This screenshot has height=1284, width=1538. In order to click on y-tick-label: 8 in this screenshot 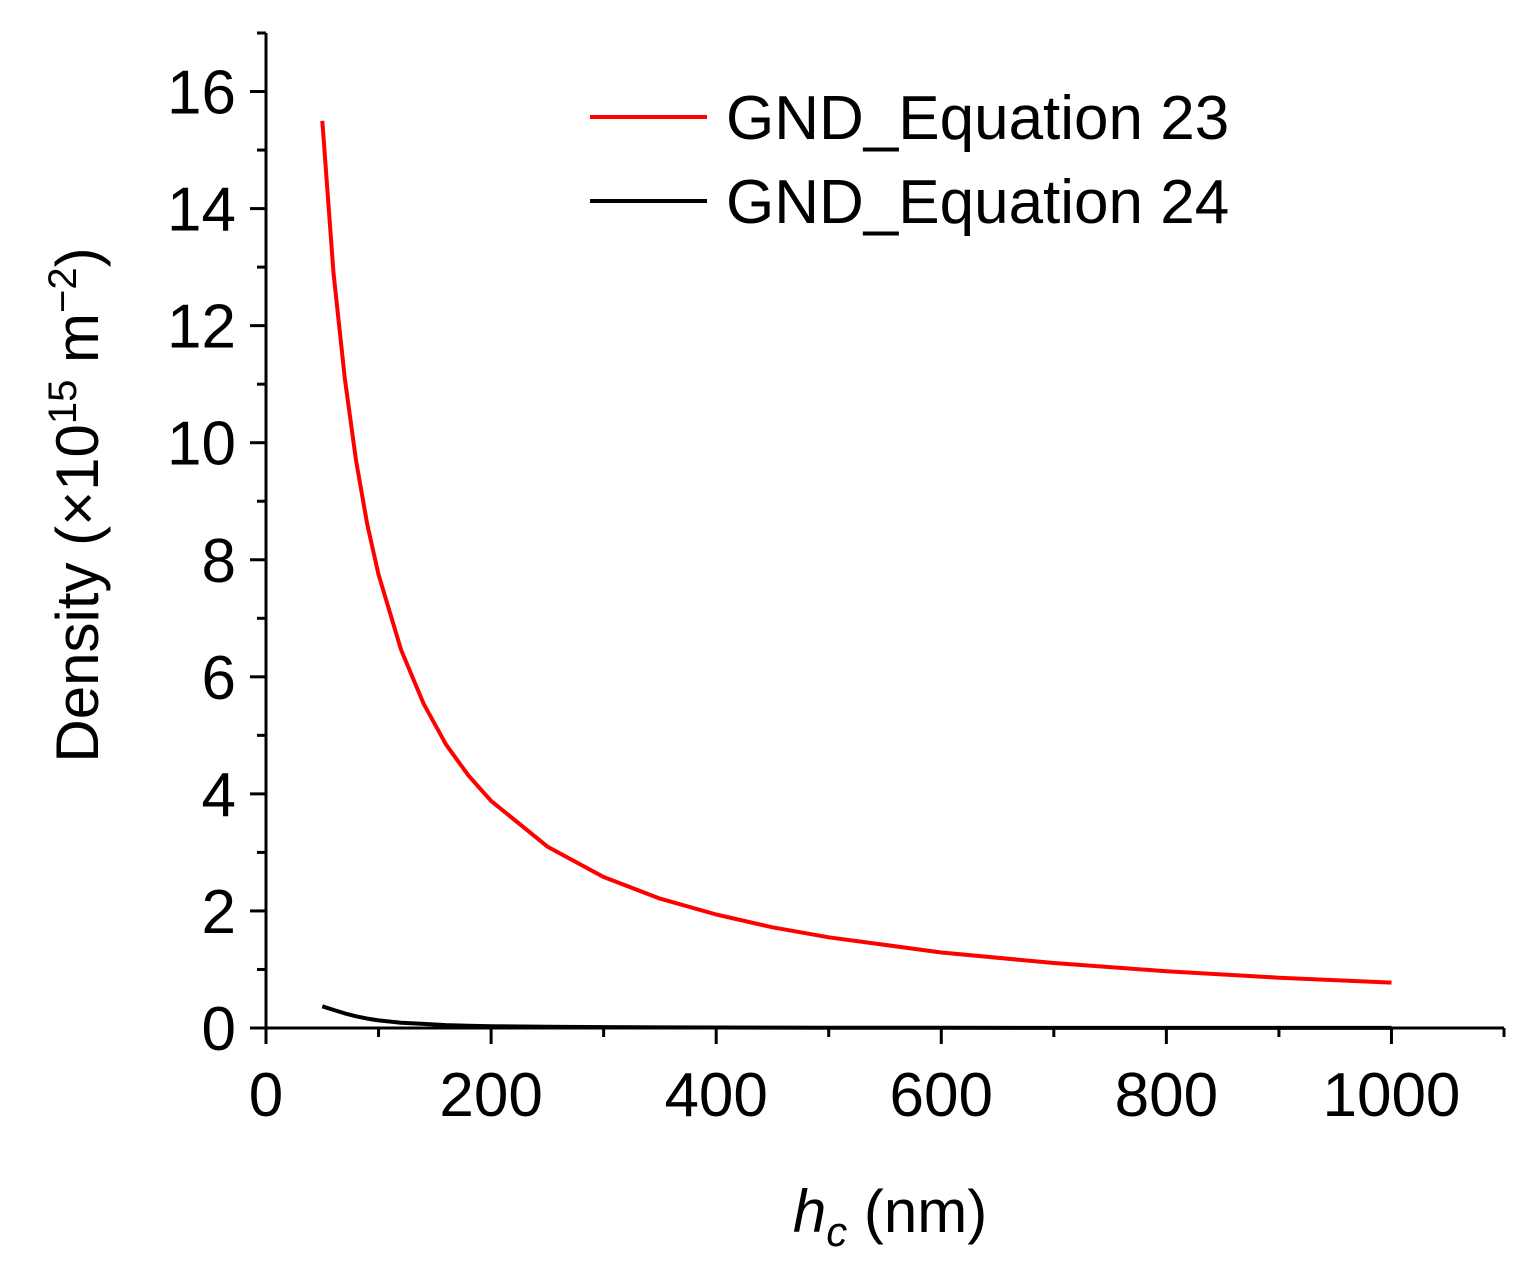, I will do `click(219, 561)`.